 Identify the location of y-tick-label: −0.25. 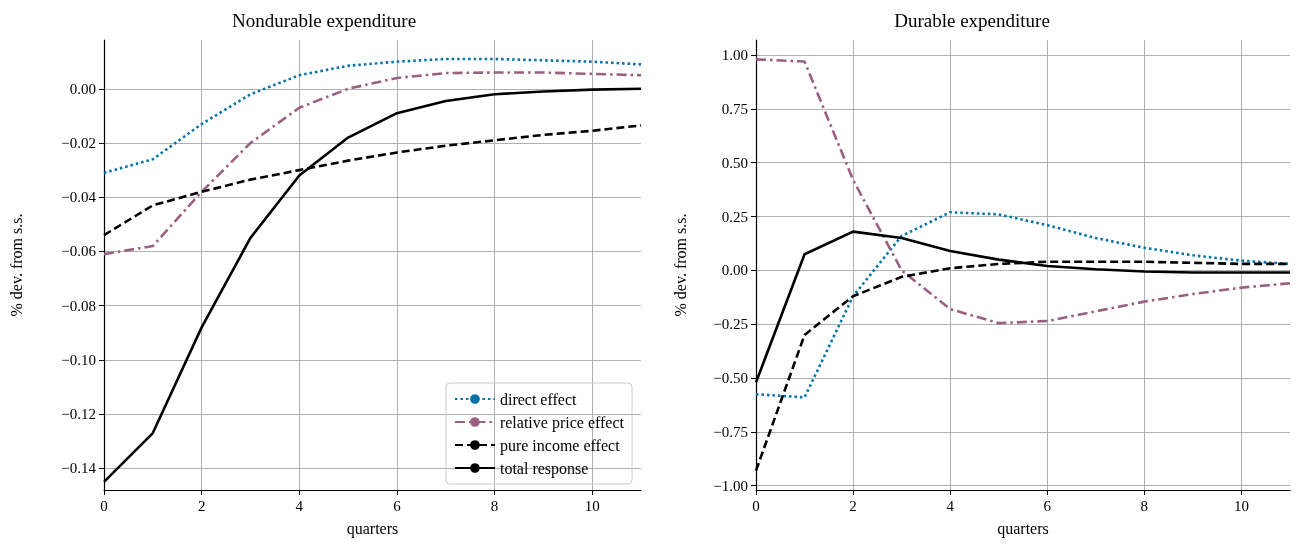
(730, 324).